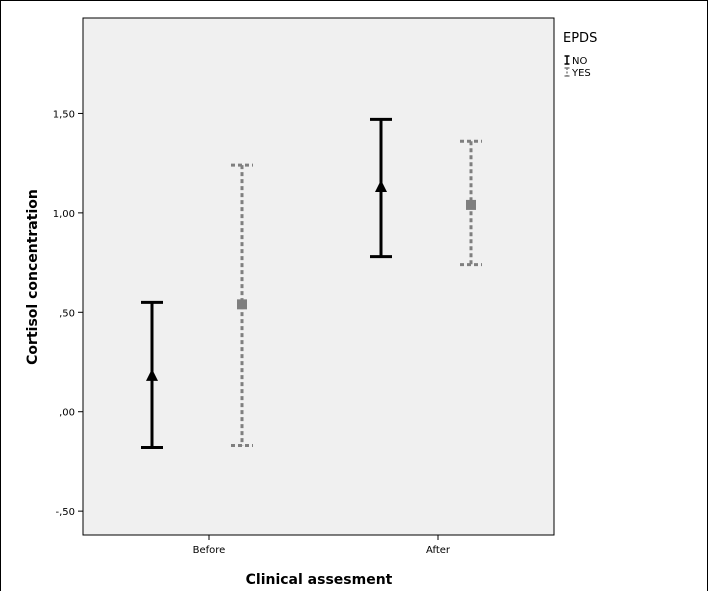 The image size is (709, 592). I want to click on y-tick-label: 1,50, so click(64, 114).